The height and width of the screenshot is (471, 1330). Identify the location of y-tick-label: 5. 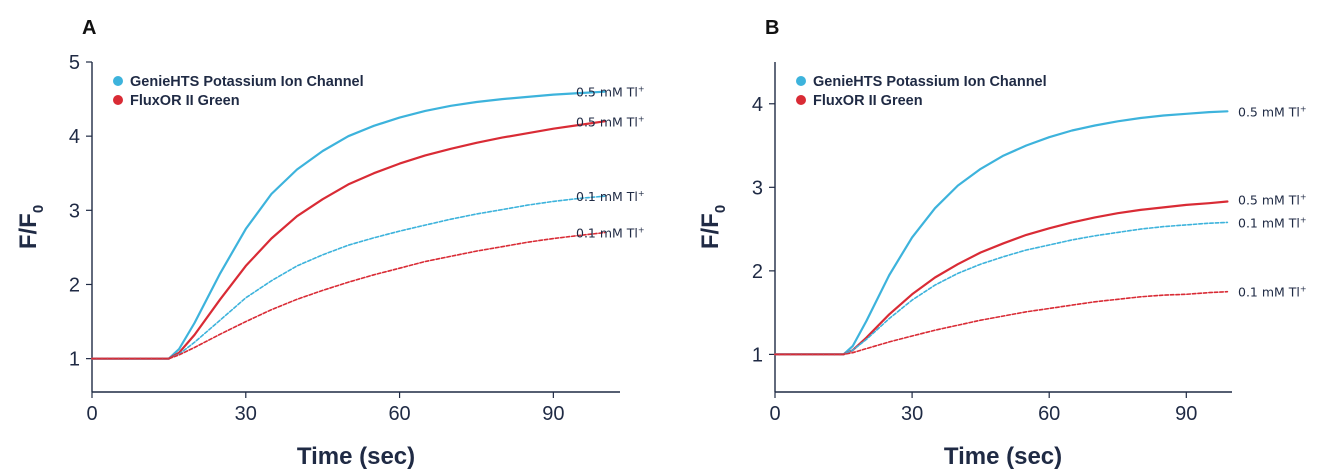
(74, 63).